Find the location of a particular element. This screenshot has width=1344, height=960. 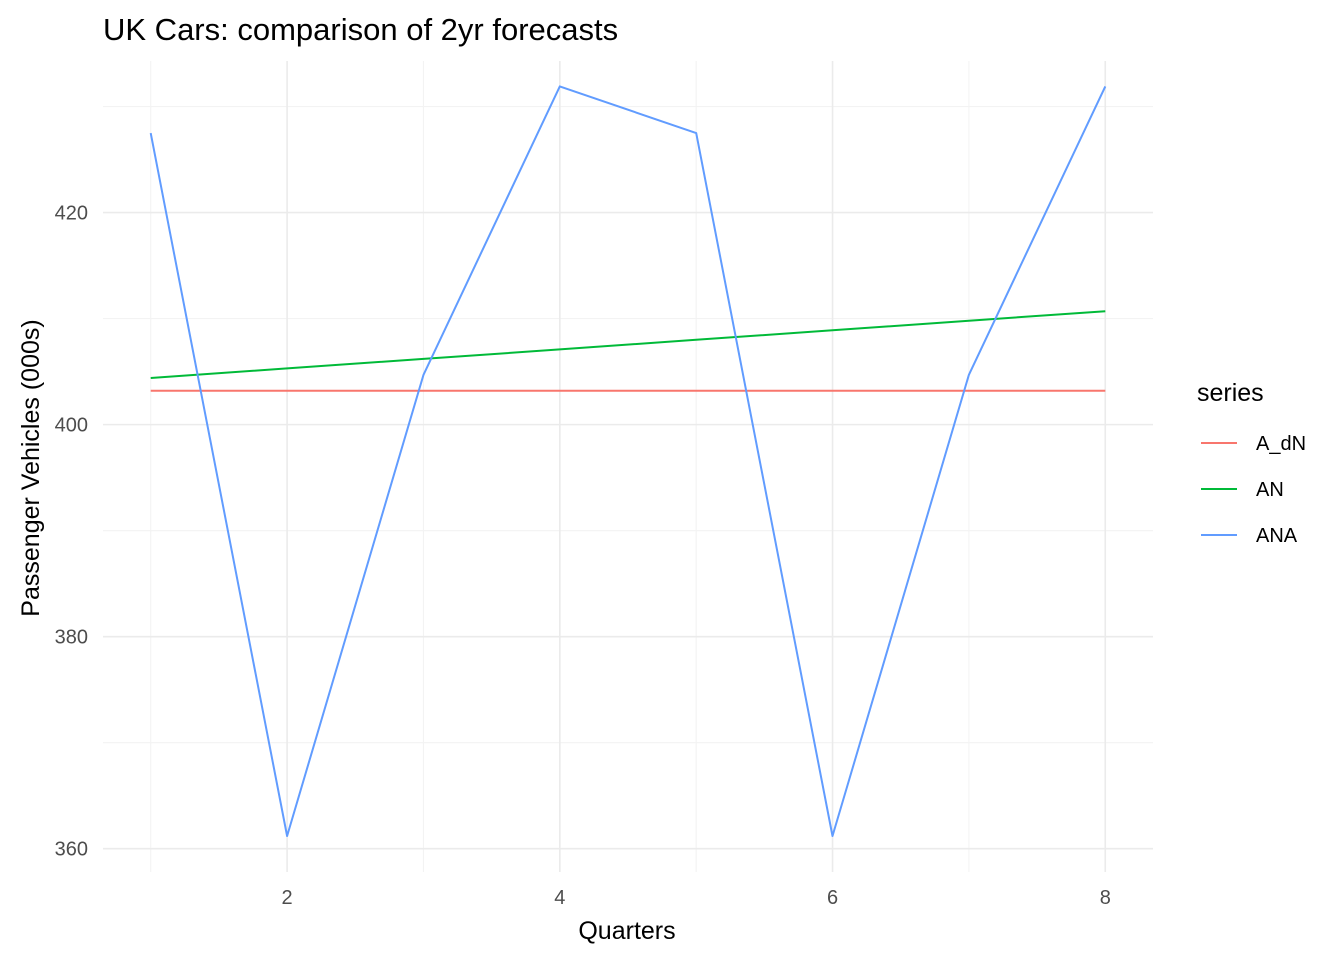

series-line-an is located at coordinates (628, 344).